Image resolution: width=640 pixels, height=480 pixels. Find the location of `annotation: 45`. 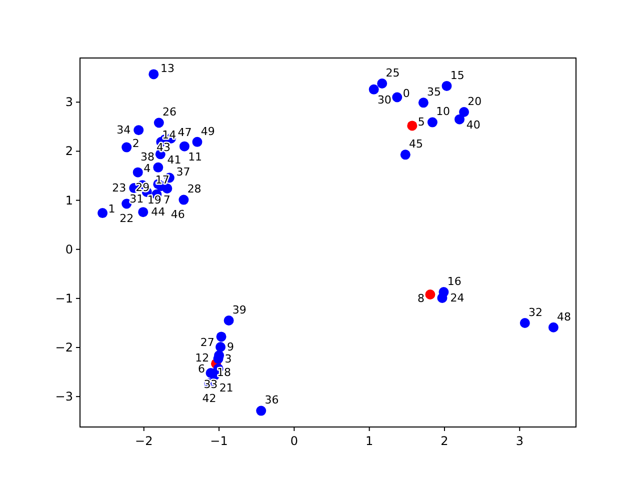

annotation: 45 is located at coordinates (416, 144).